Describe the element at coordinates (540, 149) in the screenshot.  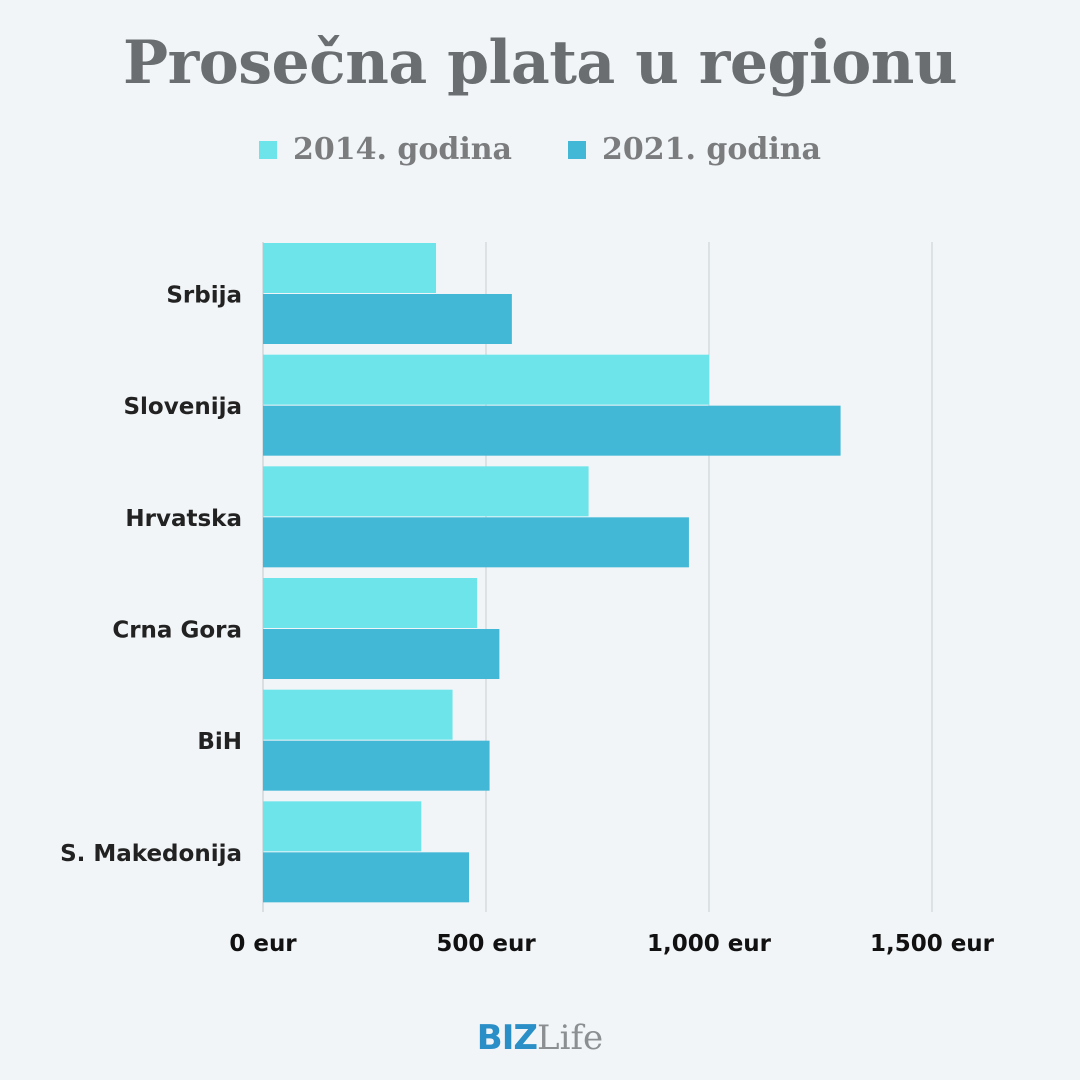
I see `legend: 2014. godina 2021. godina` at that location.